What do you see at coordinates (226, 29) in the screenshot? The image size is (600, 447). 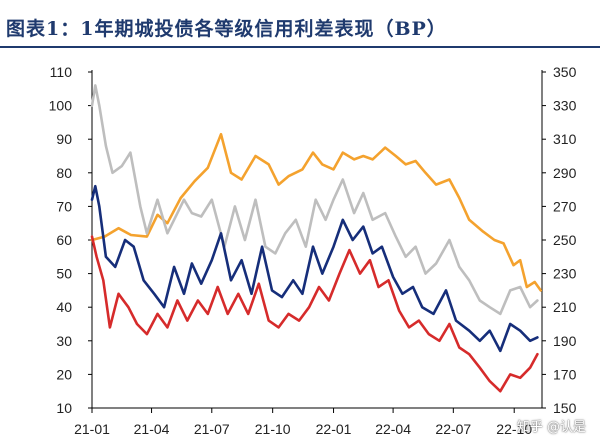 I see `chart-title: 图表1：1年期城投债各等级信用利差表现（BP）` at bounding box center [226, 29].